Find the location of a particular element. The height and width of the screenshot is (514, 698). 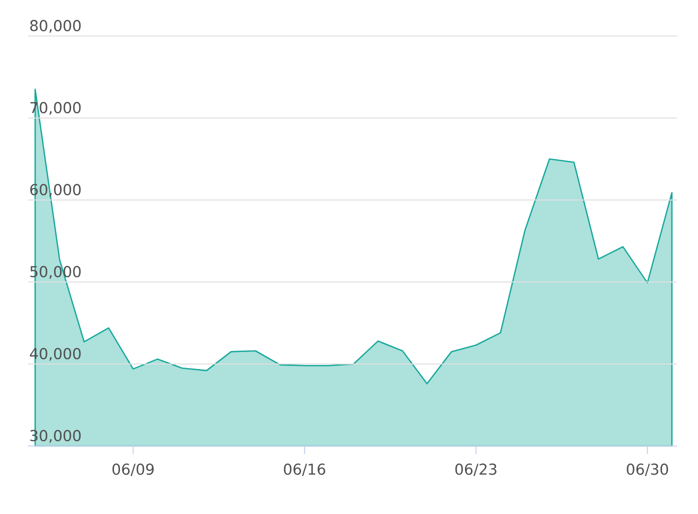

x-tick-label: 06/09 is located at coordinates (133, 470).